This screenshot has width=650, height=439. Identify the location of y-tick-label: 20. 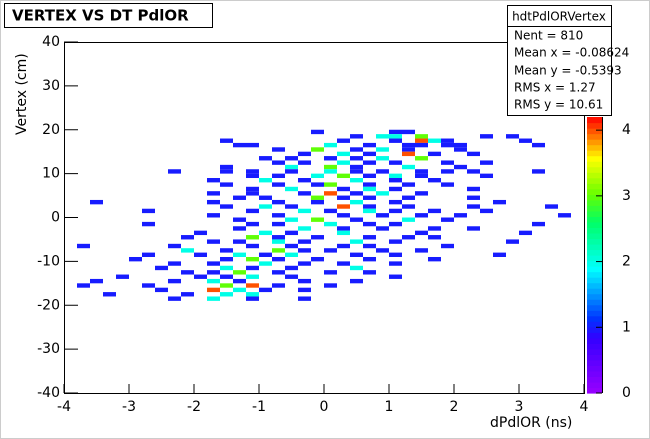
(51, 130).